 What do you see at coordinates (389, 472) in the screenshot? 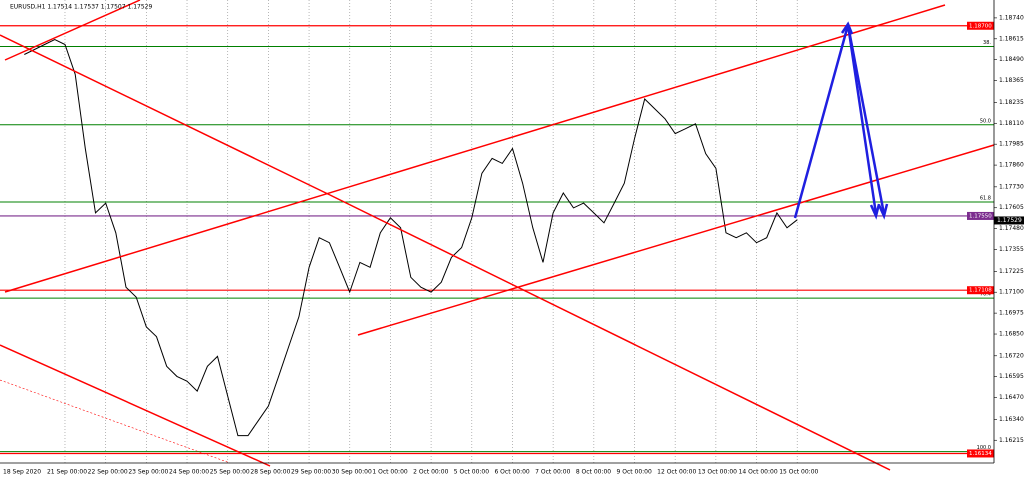
I see `x-tick-label: 1 Oct 00:00` at bounding box center [389, 472].